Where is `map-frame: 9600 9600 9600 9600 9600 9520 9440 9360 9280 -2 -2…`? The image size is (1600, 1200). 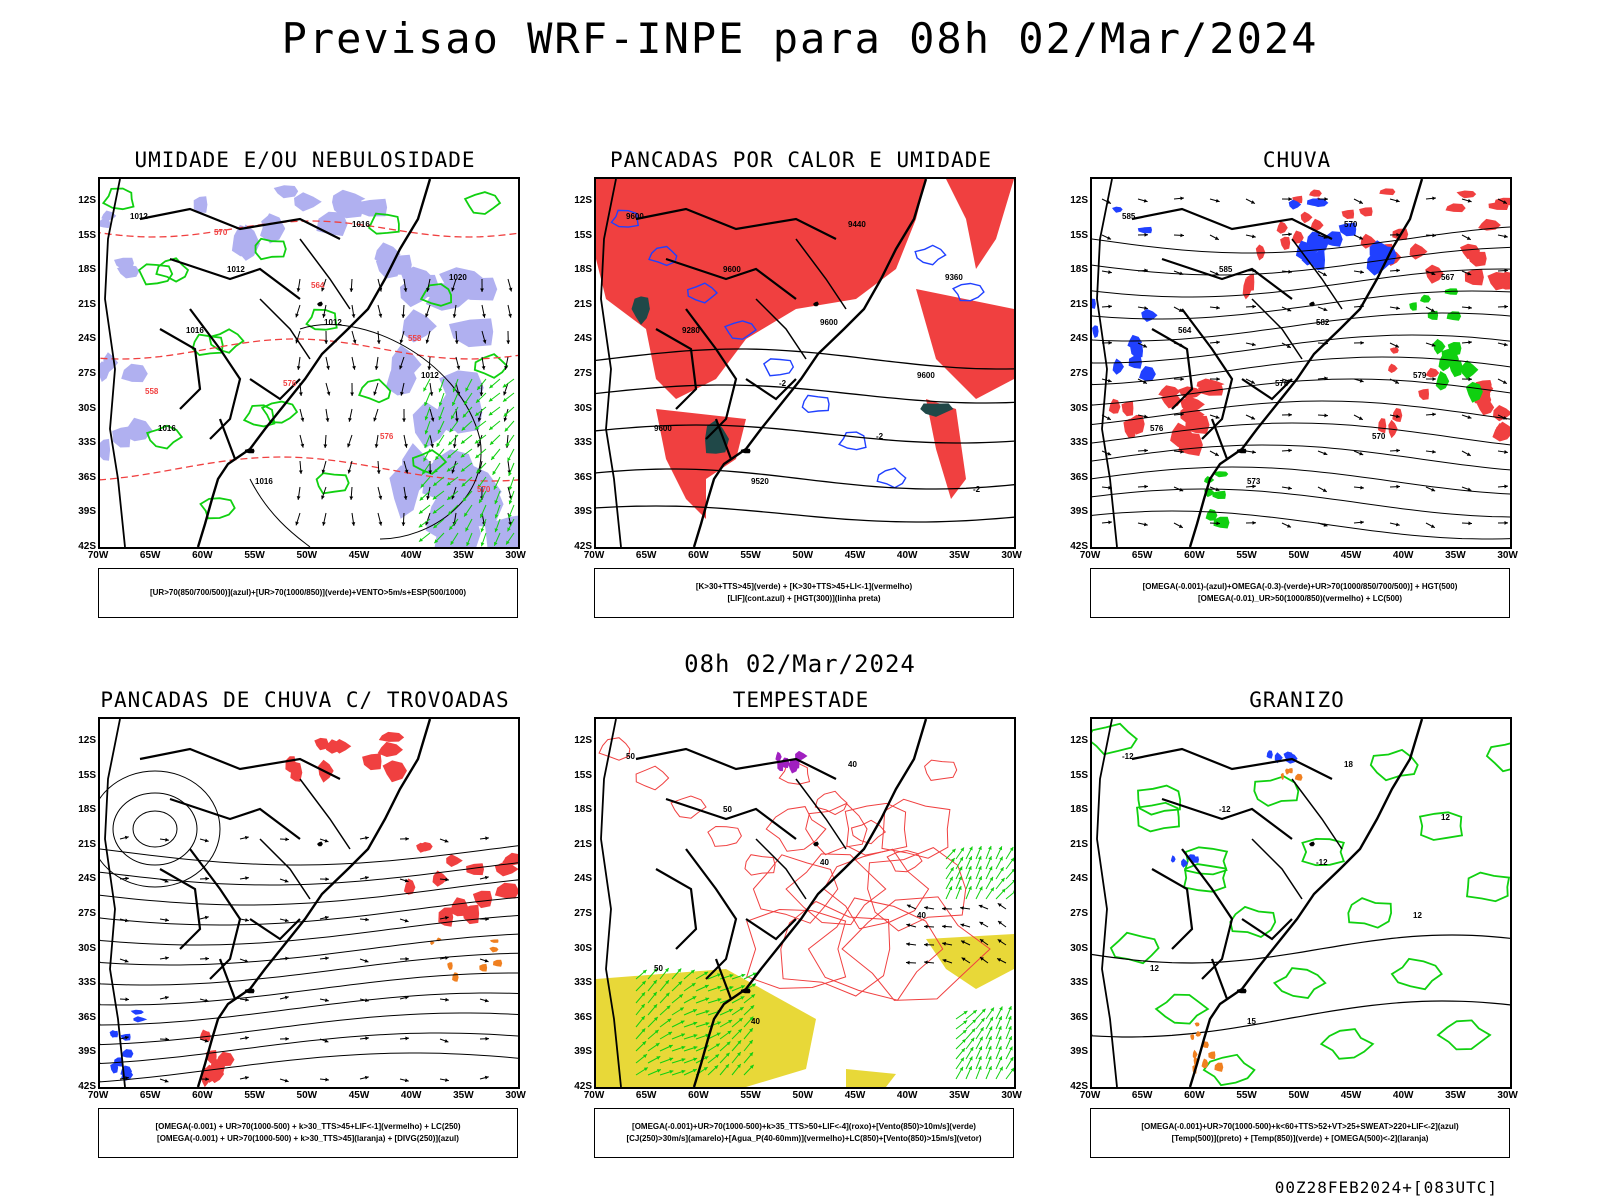 map-frame: 9600 9600 9600 9600 9600 9520 9440 9360 9280 -2 -2… is located at coordinates (805, 363).